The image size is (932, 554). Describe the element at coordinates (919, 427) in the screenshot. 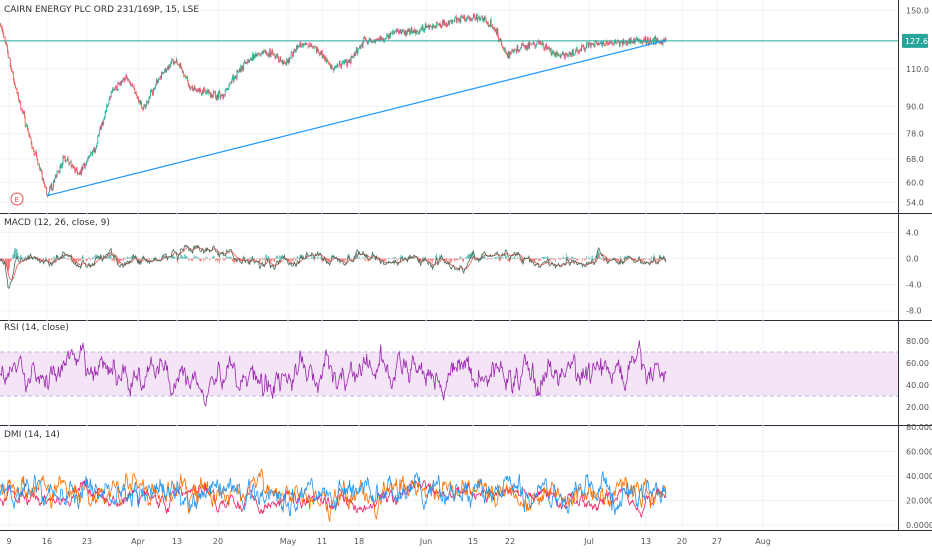

I see `dmi-tick-label: 80.0000` at that location.